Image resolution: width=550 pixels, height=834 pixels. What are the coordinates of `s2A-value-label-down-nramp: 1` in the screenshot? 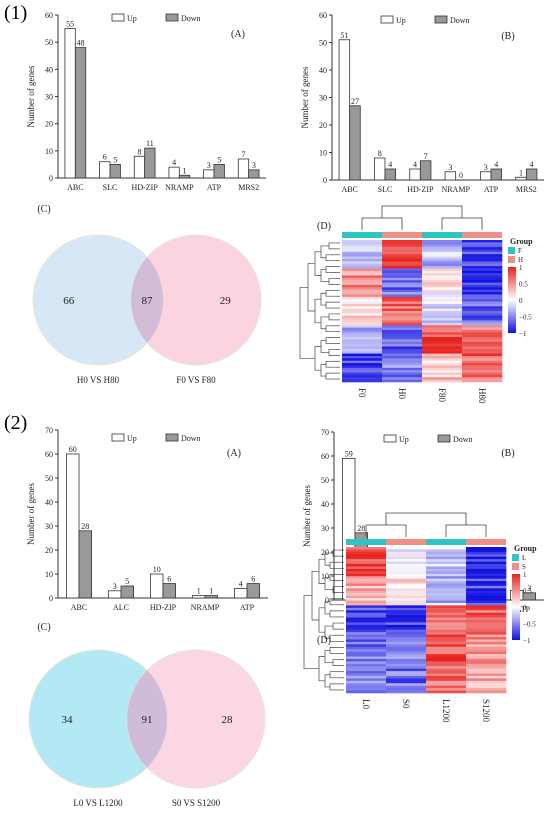 It's located at (211, 591).